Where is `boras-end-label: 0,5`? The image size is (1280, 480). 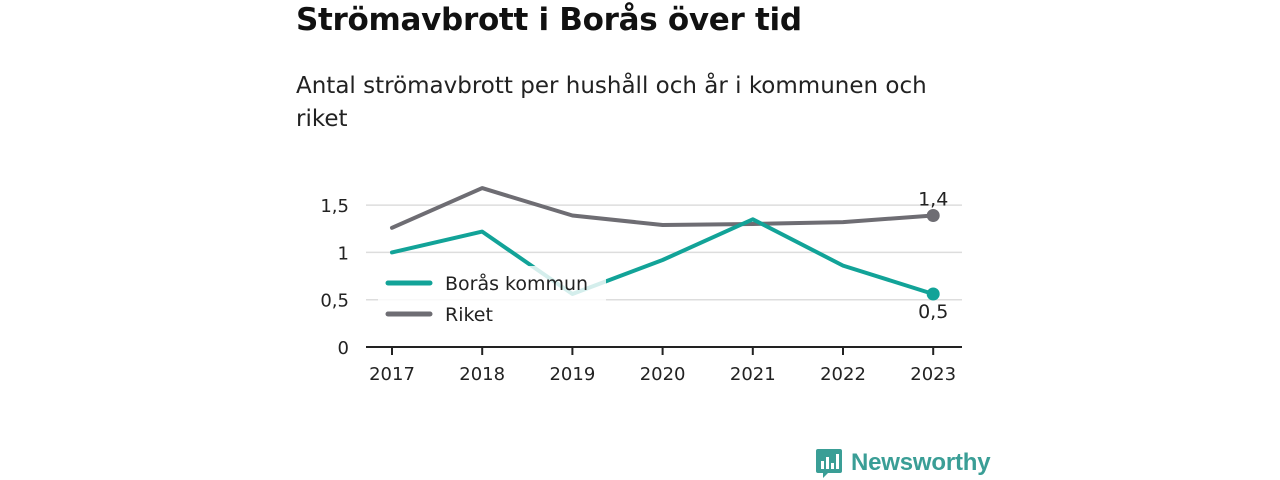 boras-end-label: 0,5 is located at coordinates (933, 312).